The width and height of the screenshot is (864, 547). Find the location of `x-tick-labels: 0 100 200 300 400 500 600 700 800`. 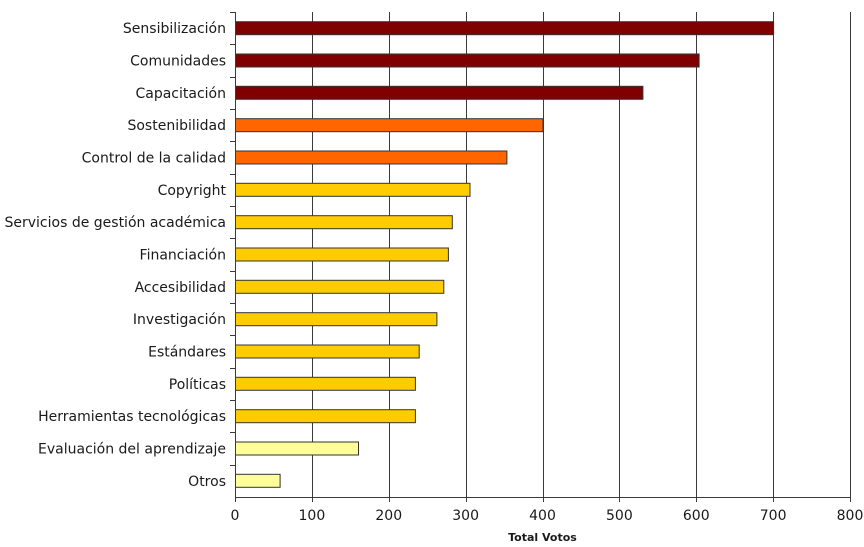

x-tick-labels: 0 100 200 300 400 500 600 700 800 is located at coordinates (547, 516).